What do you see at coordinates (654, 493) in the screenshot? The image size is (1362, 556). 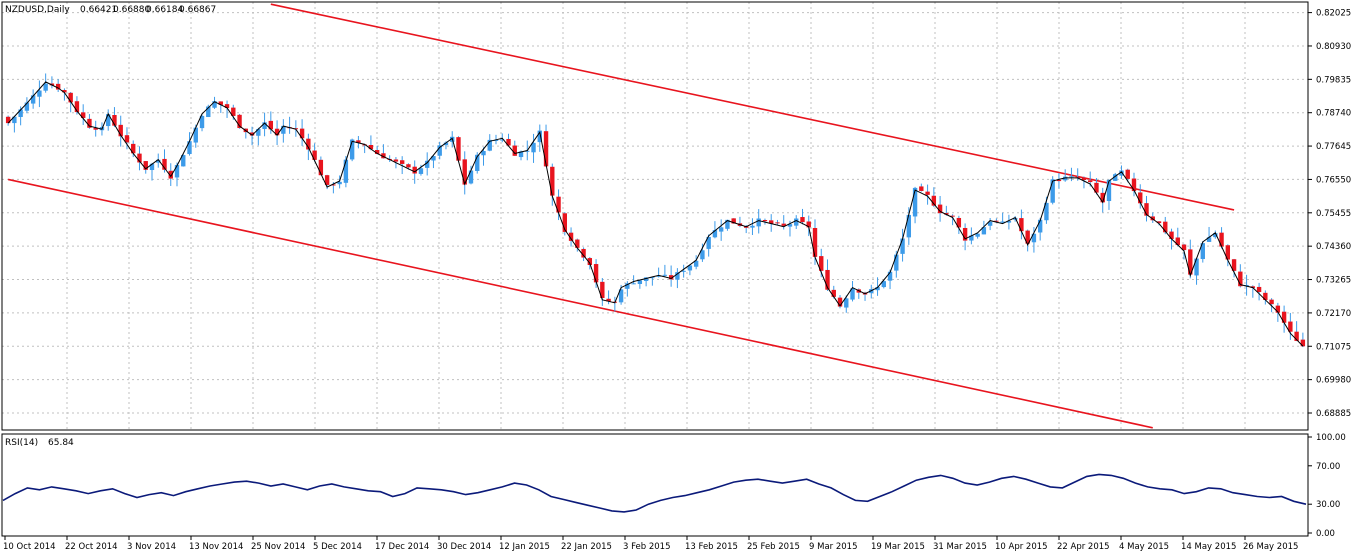 I see `rsi-series` at bounding box center [654, 493].